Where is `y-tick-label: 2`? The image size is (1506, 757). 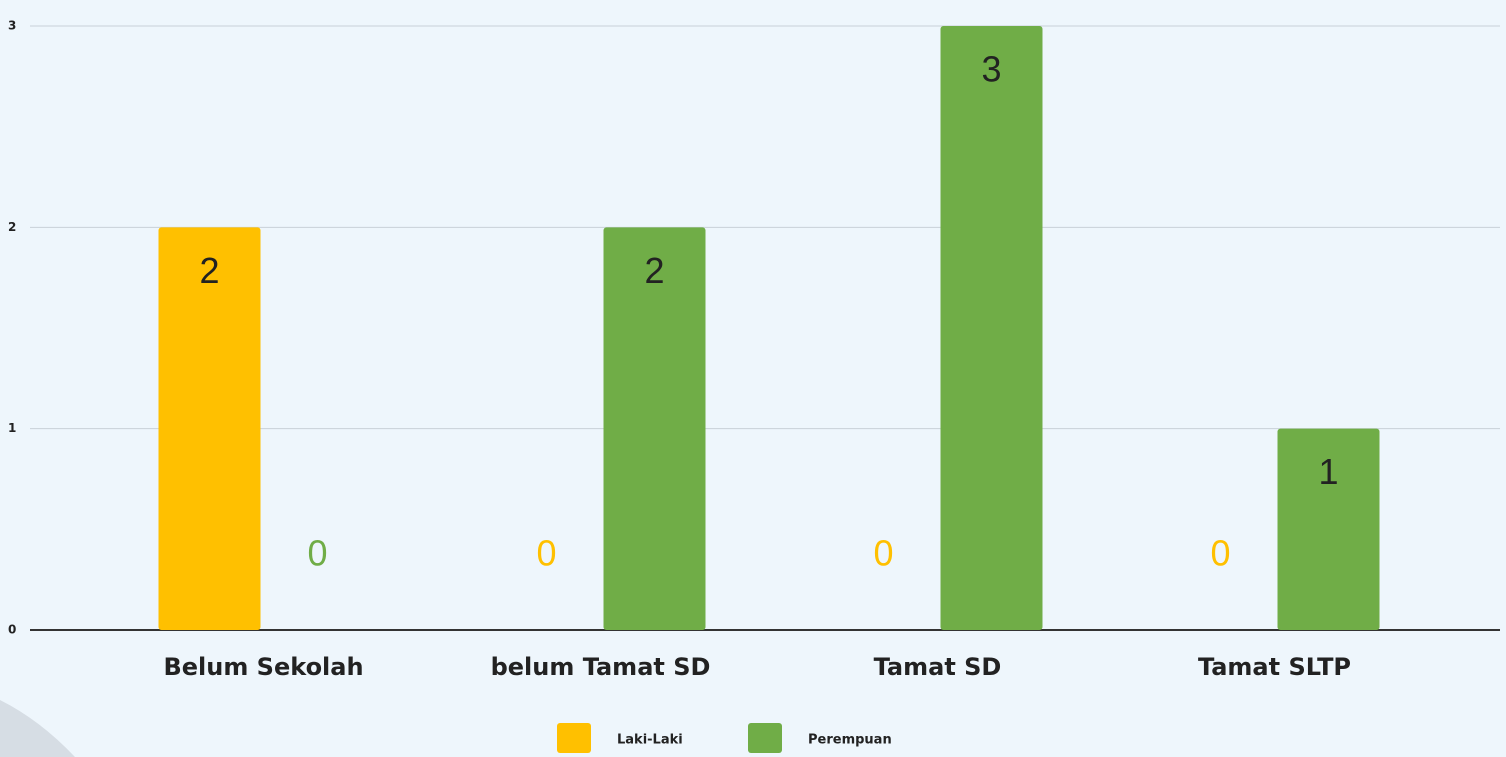
y-tick-label: 2 is located at coordinates (12, 227).